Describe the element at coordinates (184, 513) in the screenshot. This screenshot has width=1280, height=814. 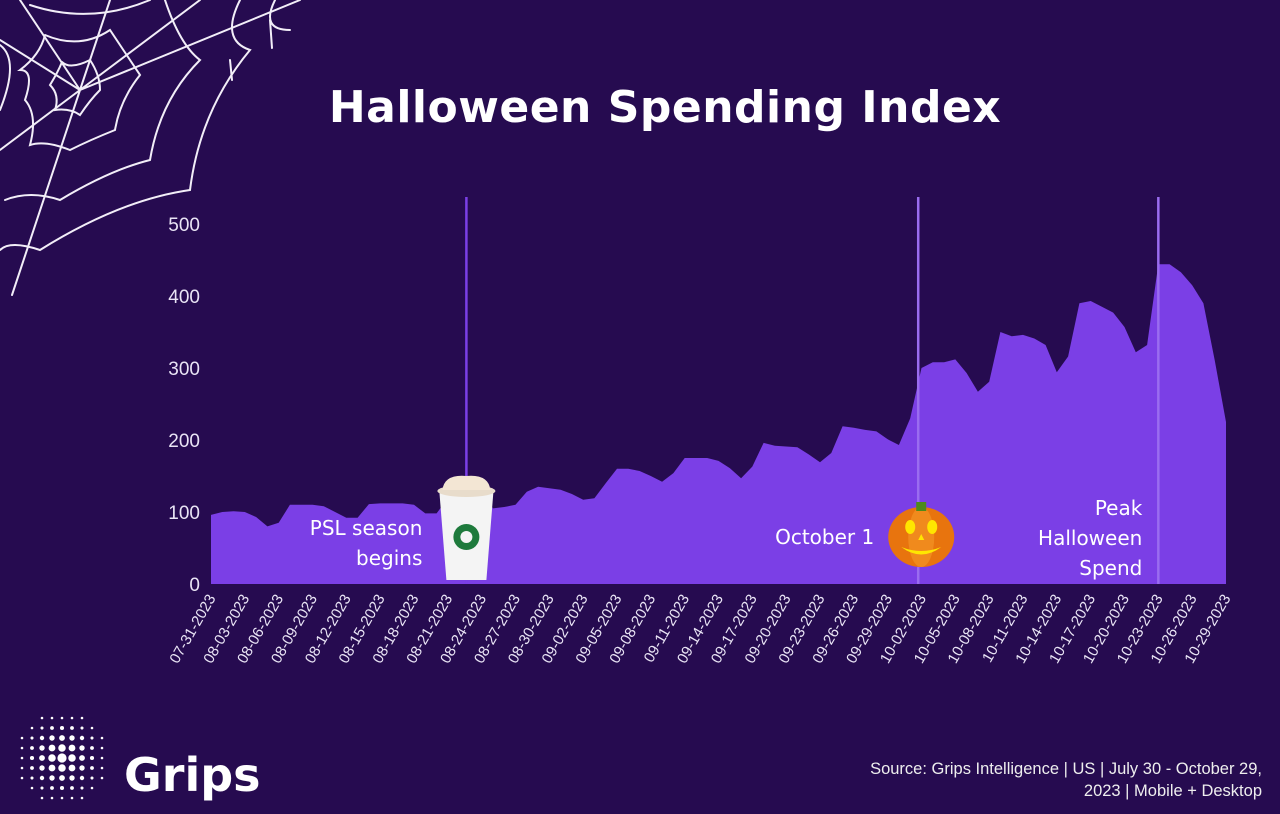
I see `y-tick-label: 100` at that location.